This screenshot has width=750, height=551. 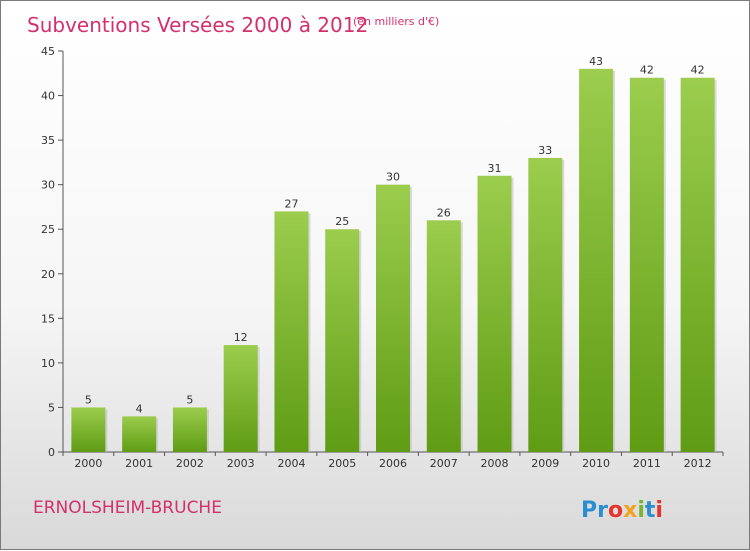 I want to click on logo-letter: r, so click(x=602, y=510).